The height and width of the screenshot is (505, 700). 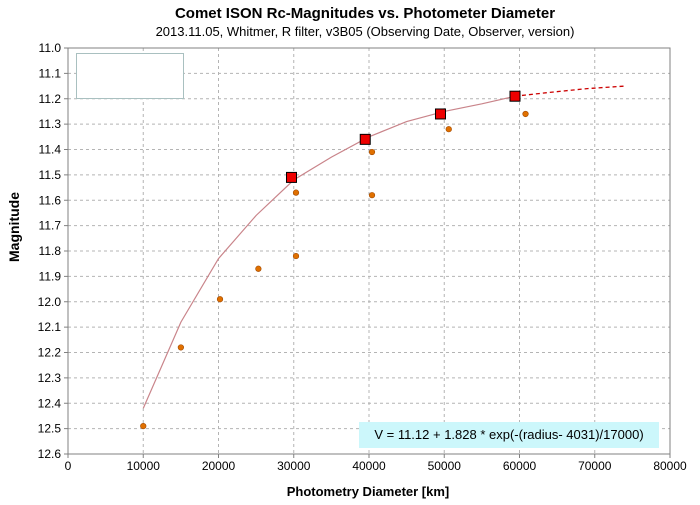 I want to click on y-tick-label: 12.6, so click(x=50, y=454).